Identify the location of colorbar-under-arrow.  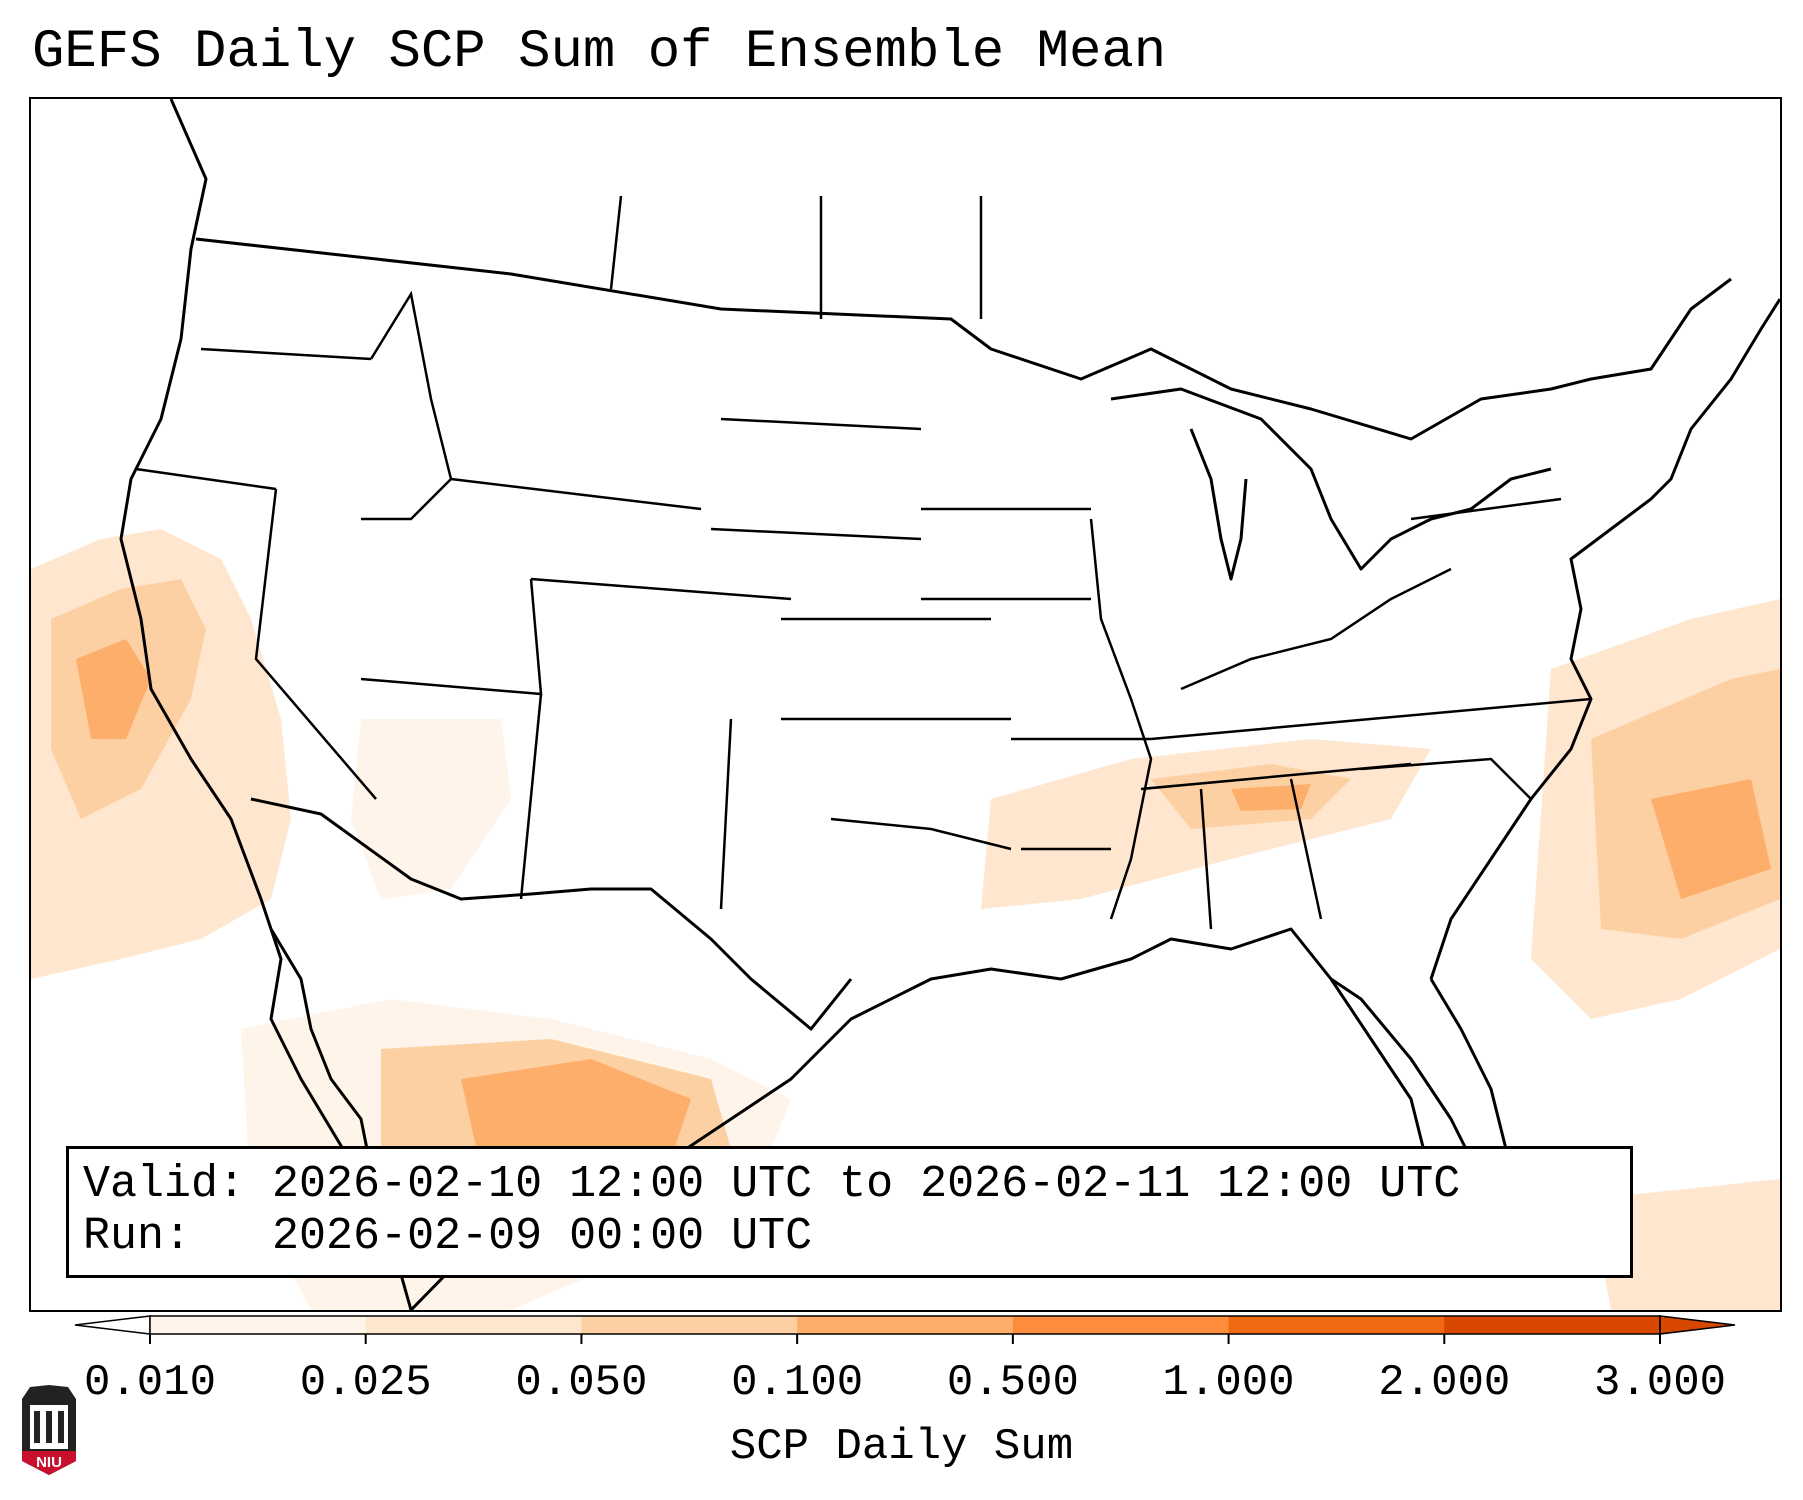
(112, 1325).